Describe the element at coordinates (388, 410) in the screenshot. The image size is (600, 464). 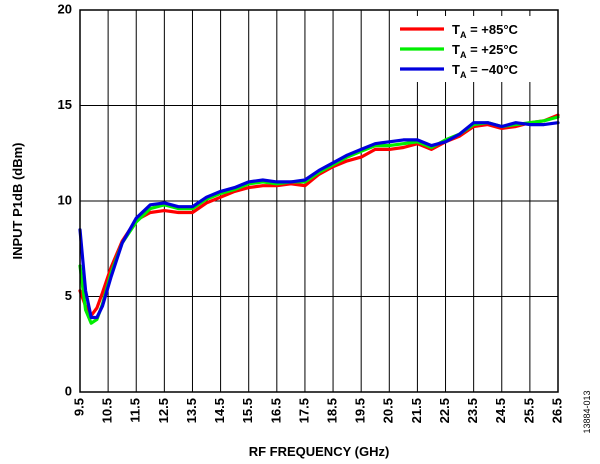
I see `x-tick-label: 20.5` at that location.